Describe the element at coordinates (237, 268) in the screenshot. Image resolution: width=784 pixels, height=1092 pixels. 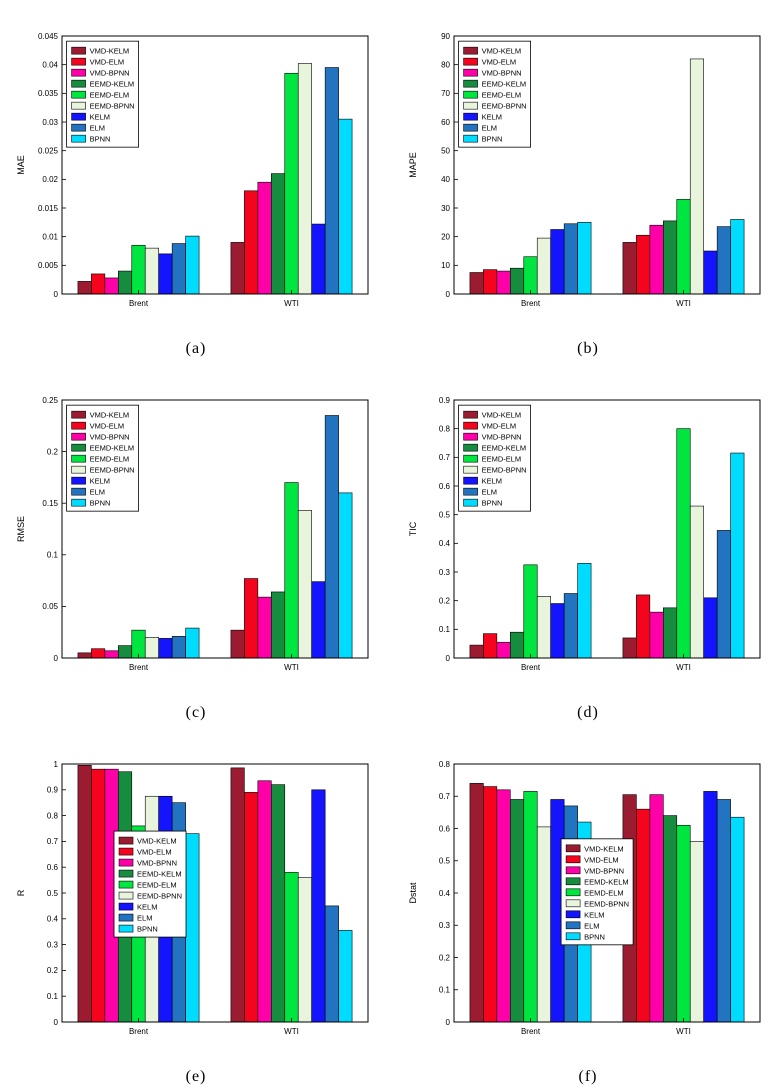
I see `bar-vmd-kelm-wti` at that location.